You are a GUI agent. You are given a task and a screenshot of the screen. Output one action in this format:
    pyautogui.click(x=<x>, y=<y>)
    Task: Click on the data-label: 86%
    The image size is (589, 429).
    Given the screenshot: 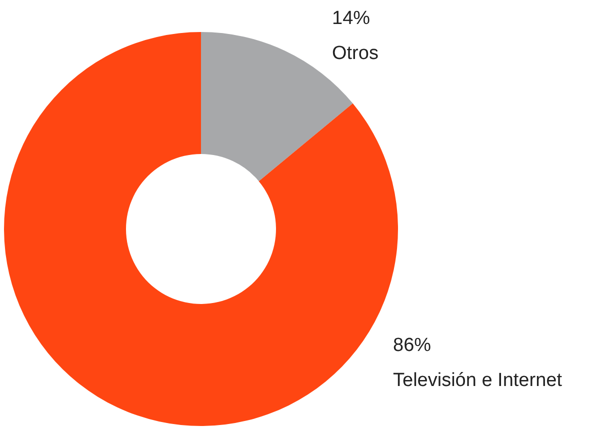 What is the action you would take?
    pyautogui.click(x=412, y=345)
    